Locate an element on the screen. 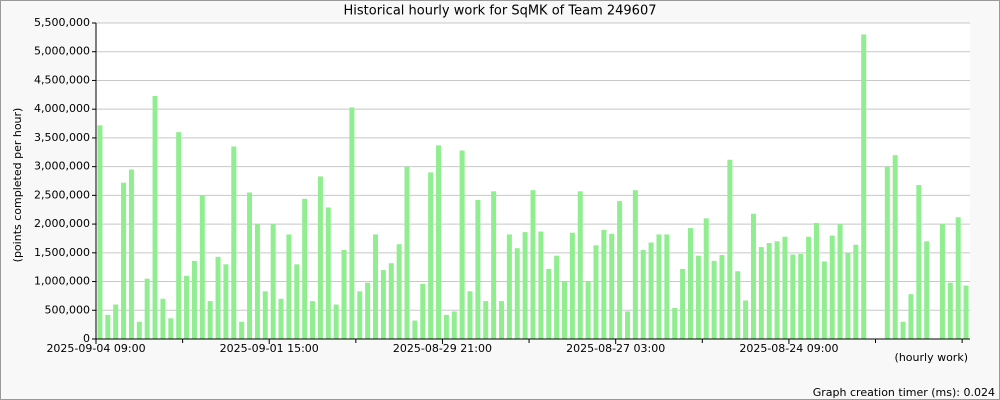 The image size is (1000, 400). y-tick-label: 1,000,000 is located at coordinates (62, 281).